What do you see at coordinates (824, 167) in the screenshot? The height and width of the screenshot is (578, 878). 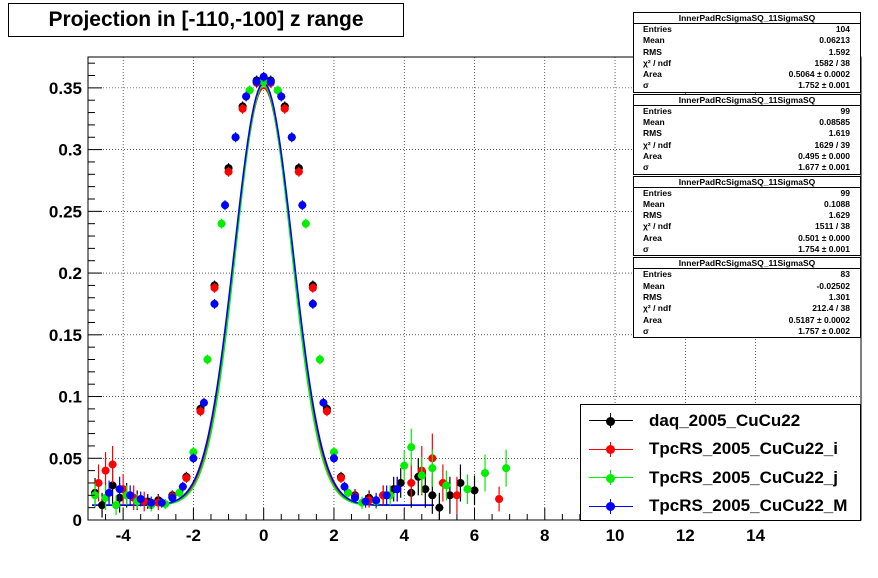 I see `stats-value: 1.677 ± 0.001` at bounding box center [824, 167].